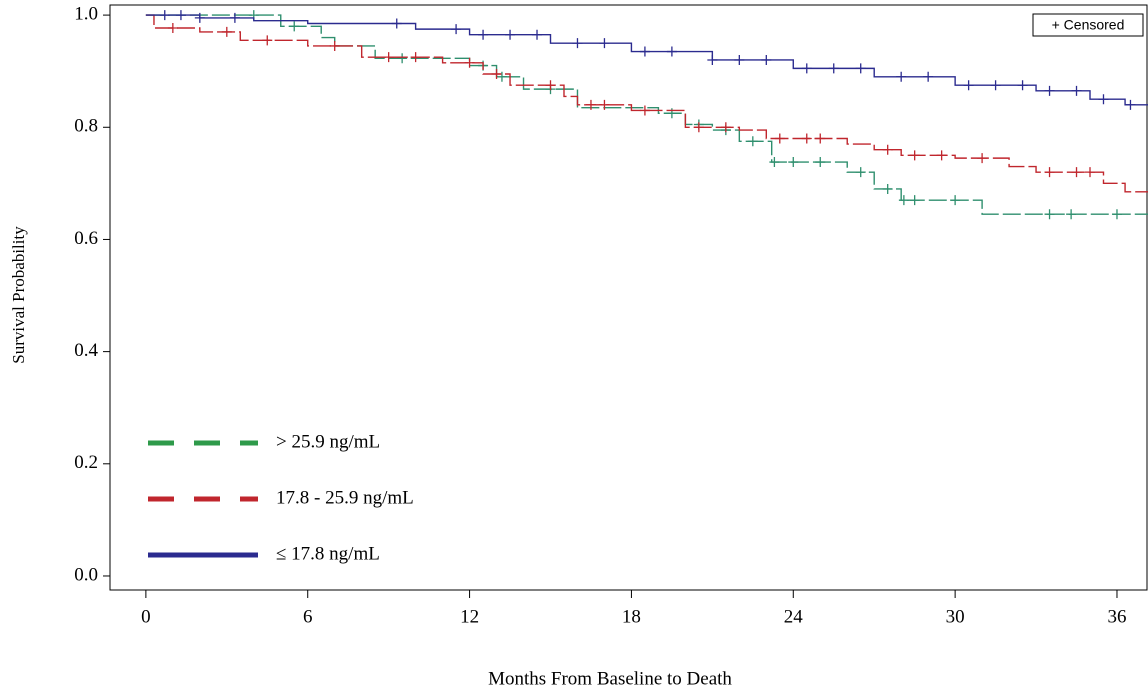 The width and height of the screenshot is (1148, 694). What do you see at coordinates (86, 238) in the screenshot?
I see `y-tick-label: 0.6` at bounding box center [86, 238].